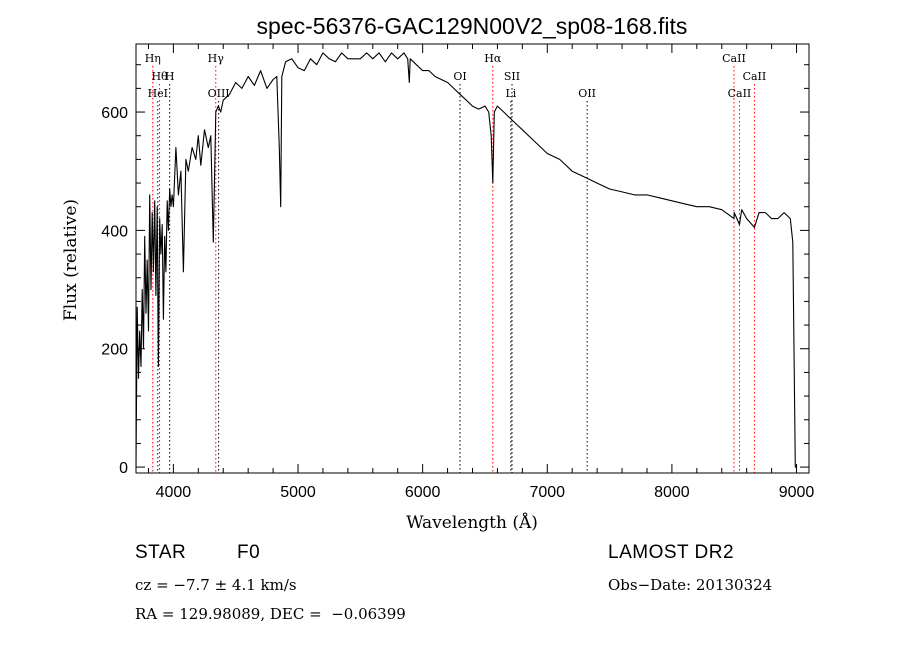 This screenshot has height=650, width=900. What do you see at coordinates (672, 492) in the screenshot?
I see `x-tick-label: 8000` at bounding box center [672, 492].